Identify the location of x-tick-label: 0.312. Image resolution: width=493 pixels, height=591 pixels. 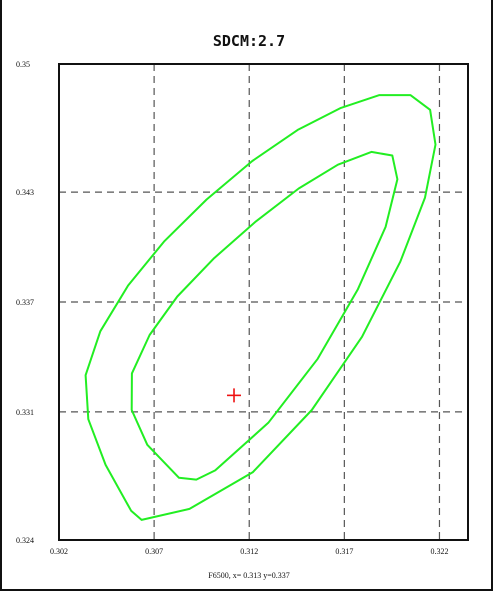
(249, 551).